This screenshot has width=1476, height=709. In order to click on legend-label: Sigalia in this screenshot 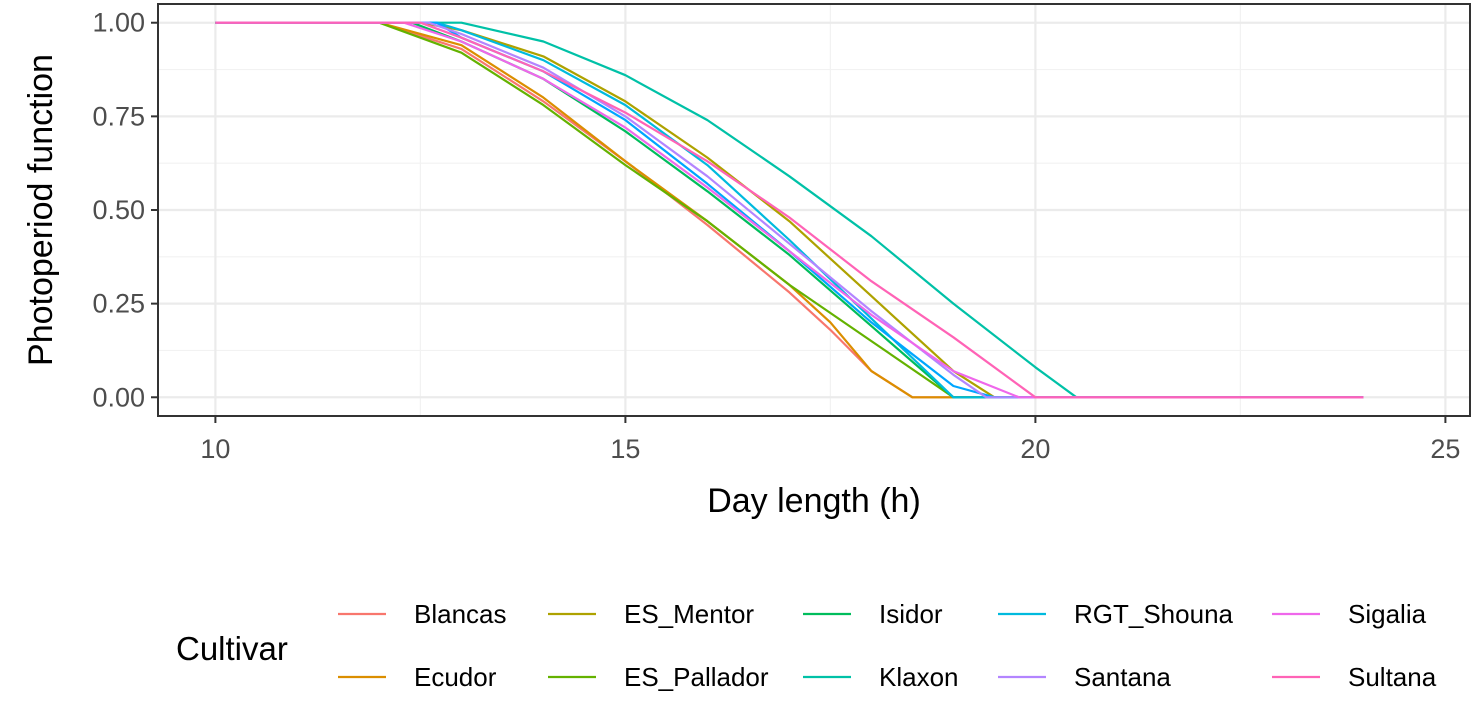, I will do `click(1387, 614)`.